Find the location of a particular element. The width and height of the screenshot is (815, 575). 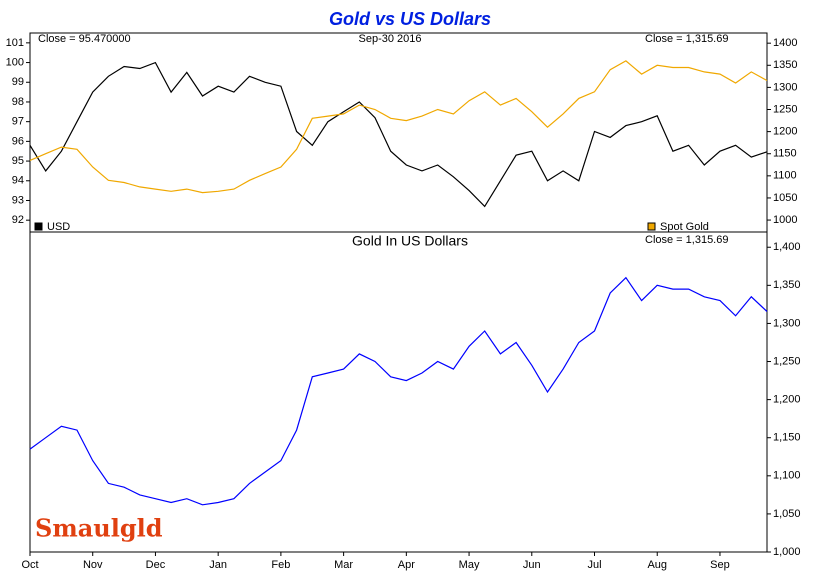

y2-tick-label: 1,200 is located at coordinates (787, 400).